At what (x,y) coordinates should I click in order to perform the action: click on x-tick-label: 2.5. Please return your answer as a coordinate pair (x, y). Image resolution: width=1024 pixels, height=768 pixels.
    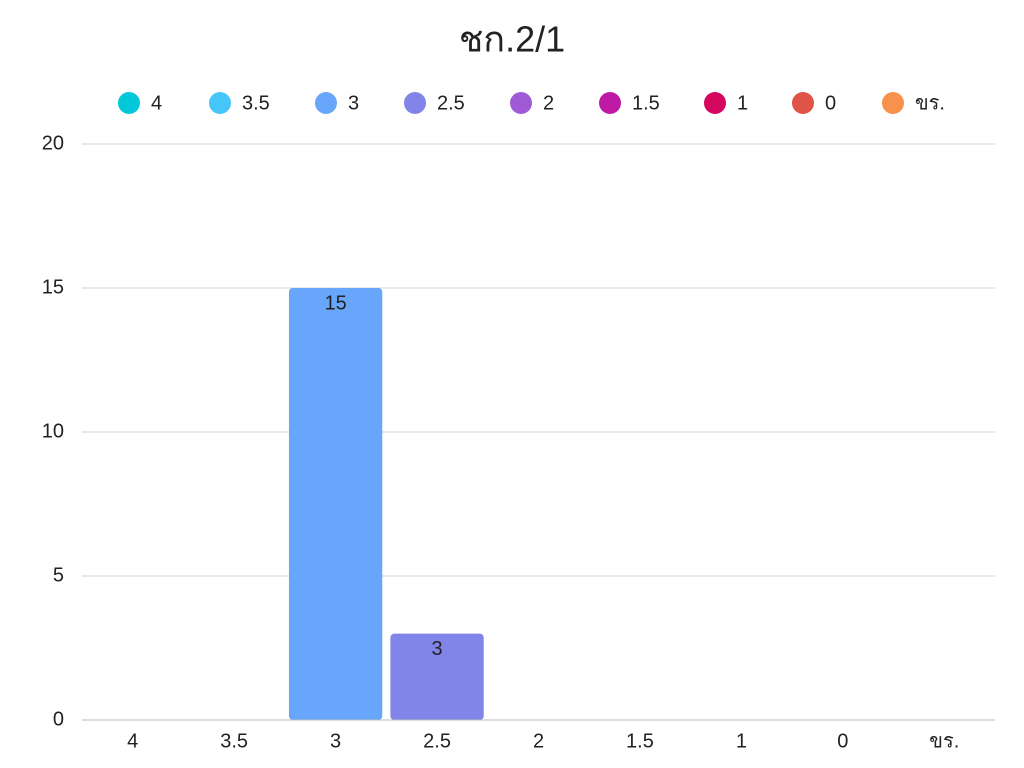
    Looking at the image, I should click on (437, 741).